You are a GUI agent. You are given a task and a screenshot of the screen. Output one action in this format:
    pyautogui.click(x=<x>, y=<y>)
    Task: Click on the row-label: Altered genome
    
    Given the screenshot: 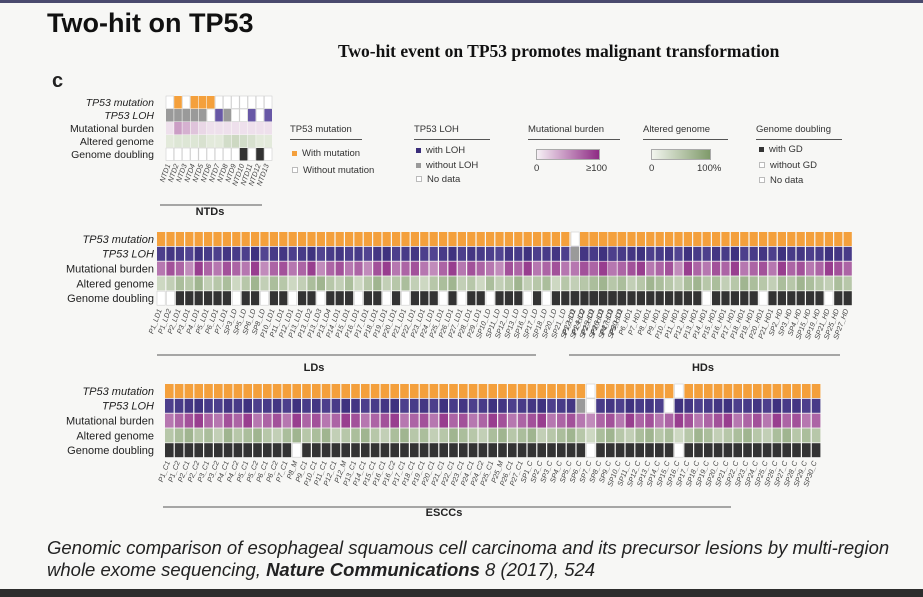 What is the action you would take?
    pyautogui.click(x=115, y=284)
    